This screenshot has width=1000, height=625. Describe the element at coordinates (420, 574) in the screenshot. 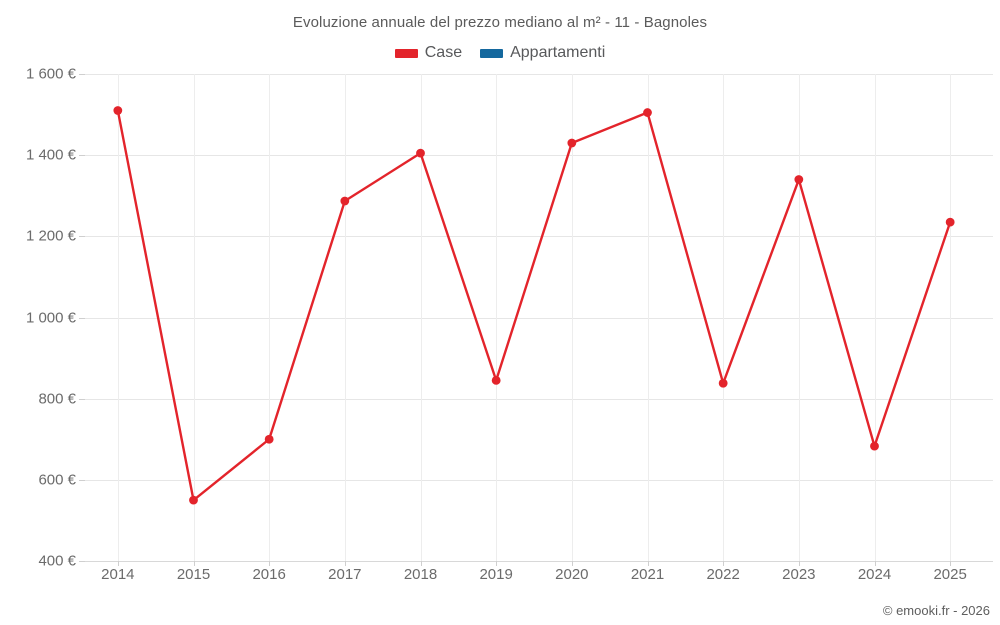

I see `x-axis-tick-label: 2018` at that location.